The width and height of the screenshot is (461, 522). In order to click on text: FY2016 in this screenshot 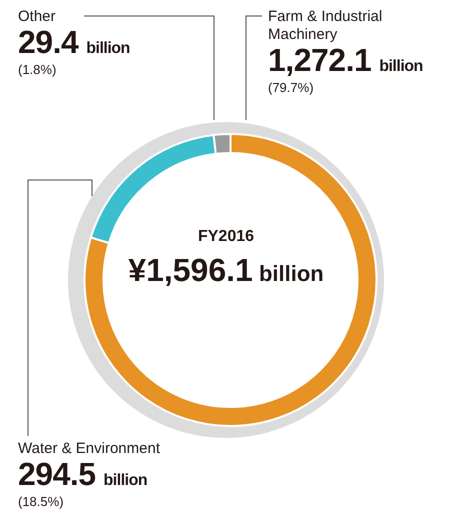, I will do `click(226, 237)`.